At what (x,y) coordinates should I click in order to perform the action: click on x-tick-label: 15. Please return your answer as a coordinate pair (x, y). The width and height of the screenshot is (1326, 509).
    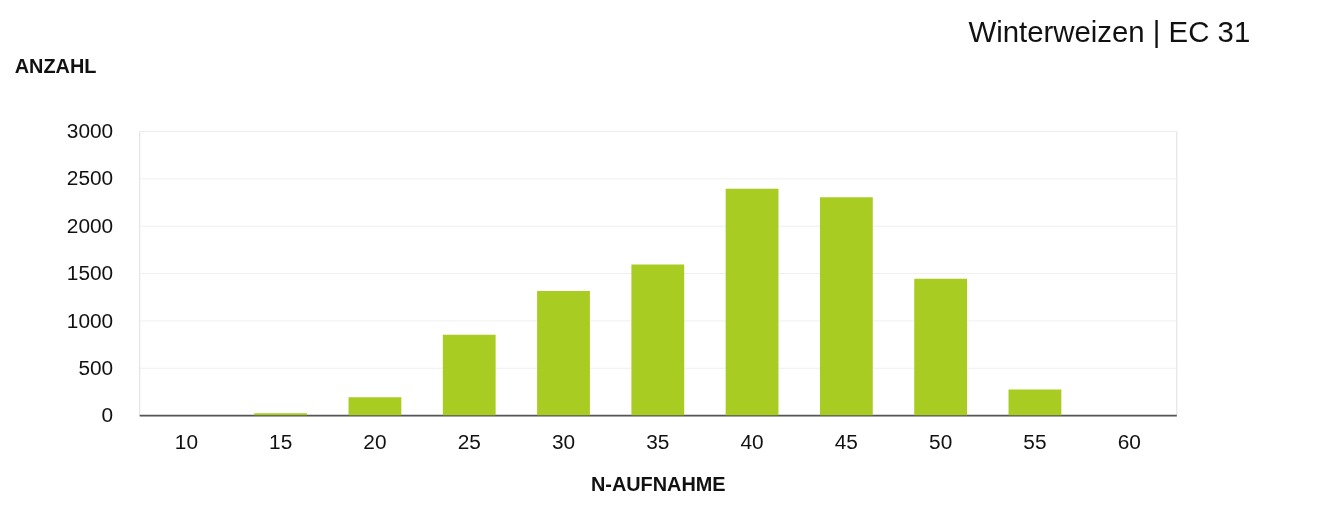
    Looking at the image, I should click on (281, 441).